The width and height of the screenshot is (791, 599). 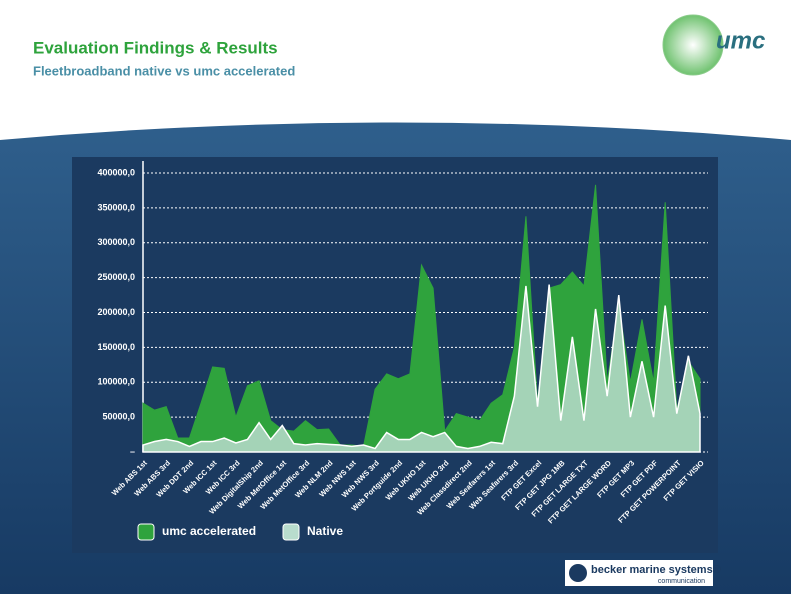 I want to click on y-tick-label: 150000,0, so click(x=116, y=347).